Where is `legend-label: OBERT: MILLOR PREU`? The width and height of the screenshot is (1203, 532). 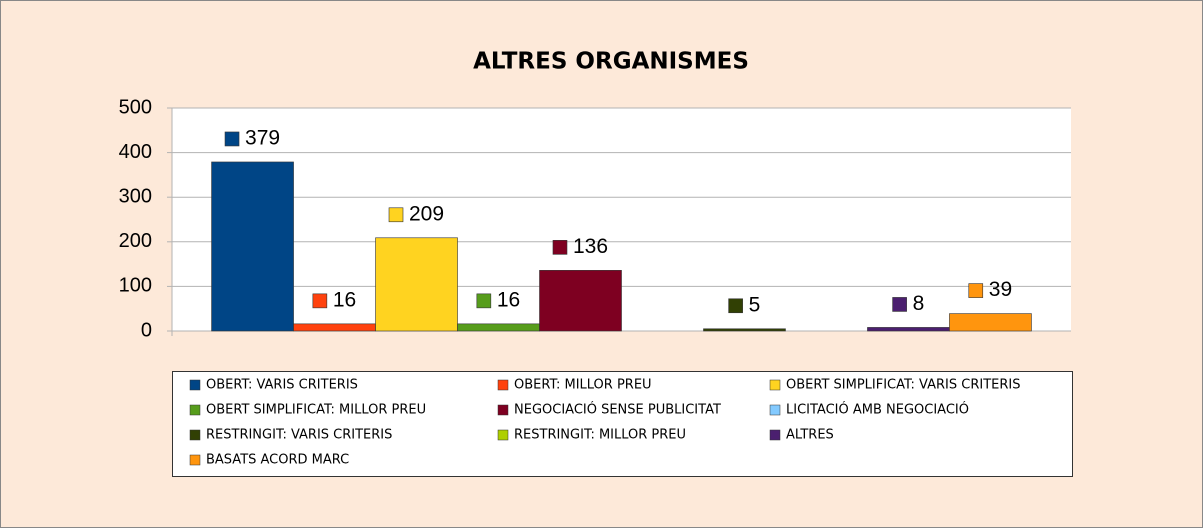
legend-label: OBERT: MILLOR PREU is located at coordinates (583, 385).